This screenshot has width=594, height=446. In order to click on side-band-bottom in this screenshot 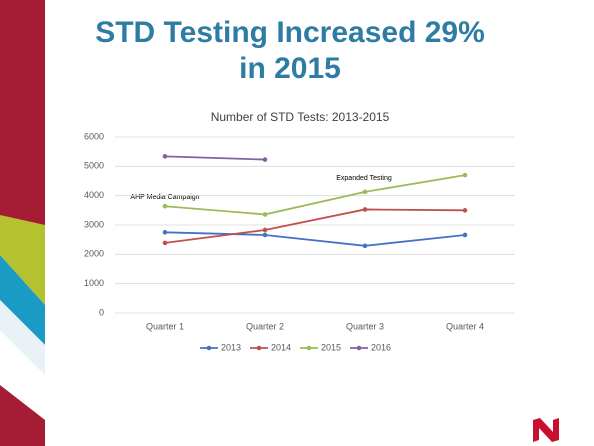, I will do `click(22, 415)`.